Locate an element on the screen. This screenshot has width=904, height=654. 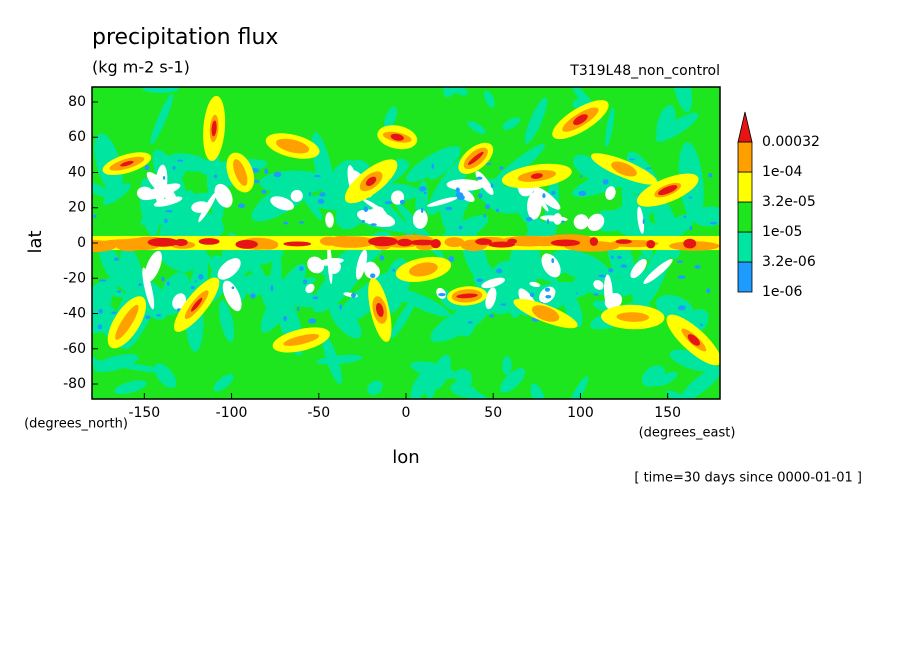
y-tick-label: 60 is located at coordinates (77, 137).